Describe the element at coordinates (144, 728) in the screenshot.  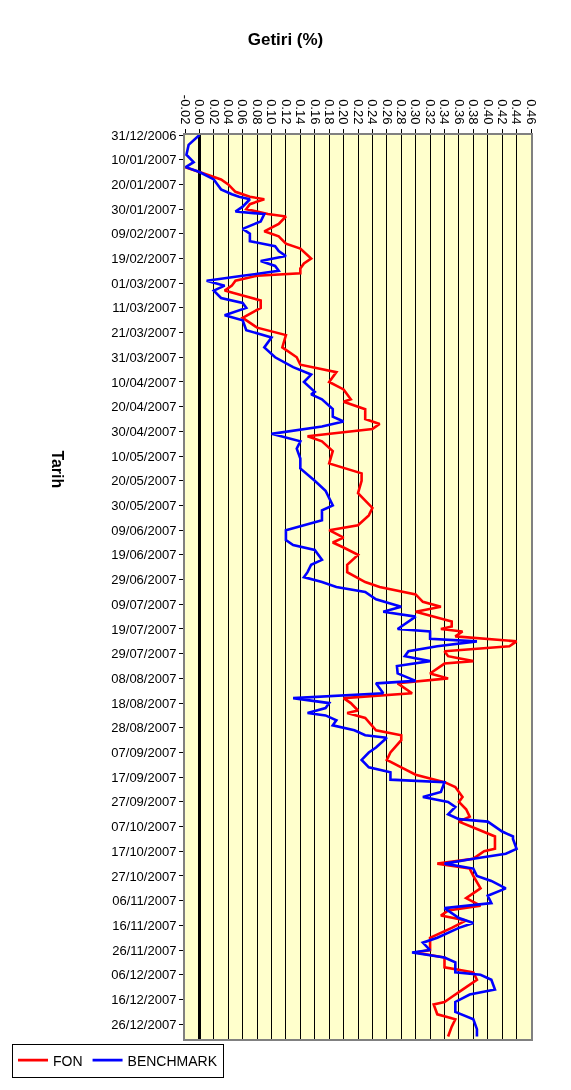
I see `y-tick-label: 28/08/2007` at that location.